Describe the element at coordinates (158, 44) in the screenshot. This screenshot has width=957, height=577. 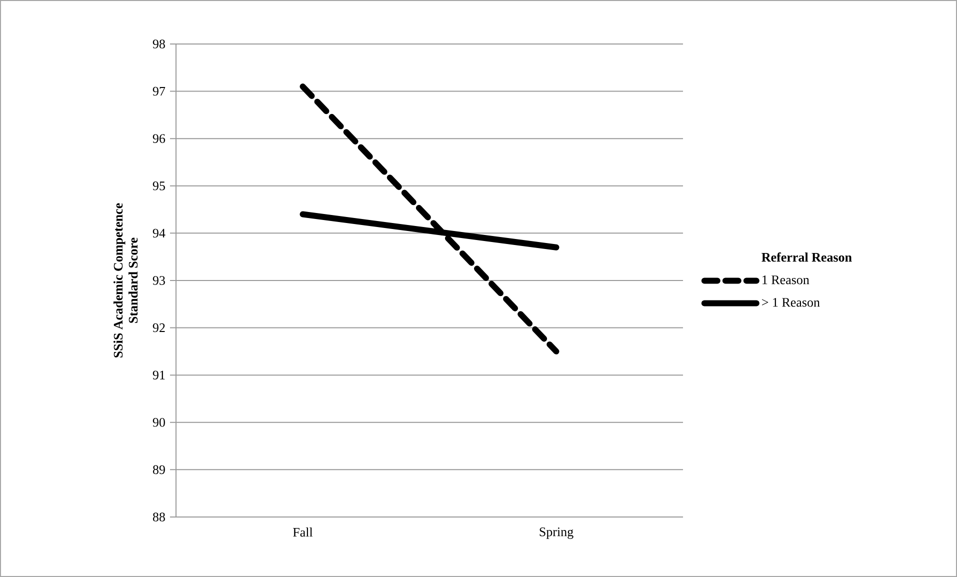
I see `y-tick-label: 98` at that location.